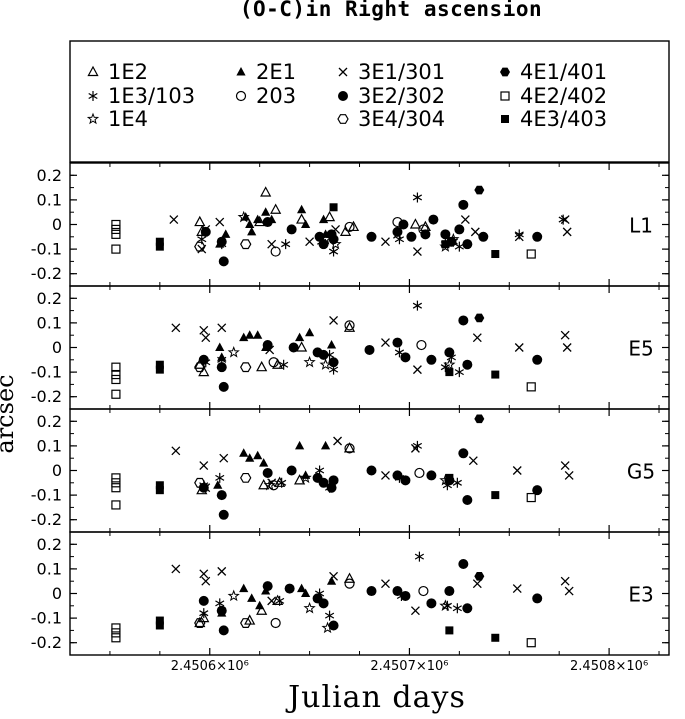  Describe the element at coordinates (9, 413) in the screenshot. I see `y-axis-title: arcsec` at that location.